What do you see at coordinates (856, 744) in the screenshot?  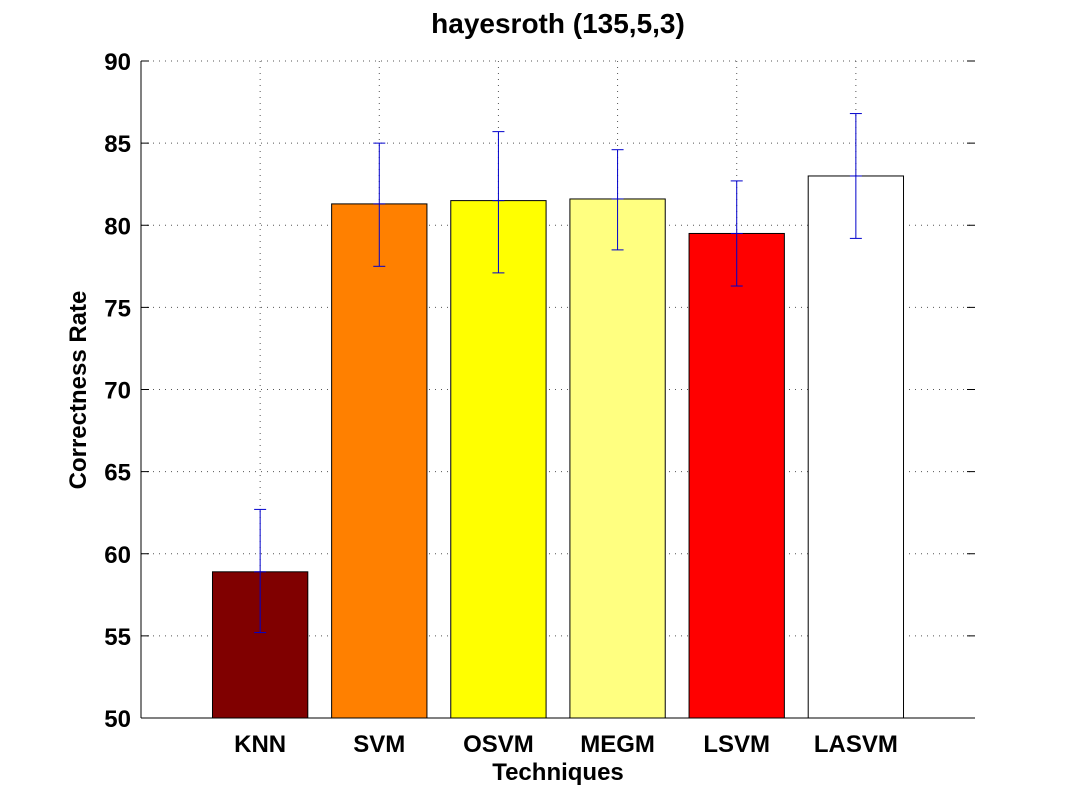 I see `x-tick-label: LASVM` at bounding box center [856, 744].